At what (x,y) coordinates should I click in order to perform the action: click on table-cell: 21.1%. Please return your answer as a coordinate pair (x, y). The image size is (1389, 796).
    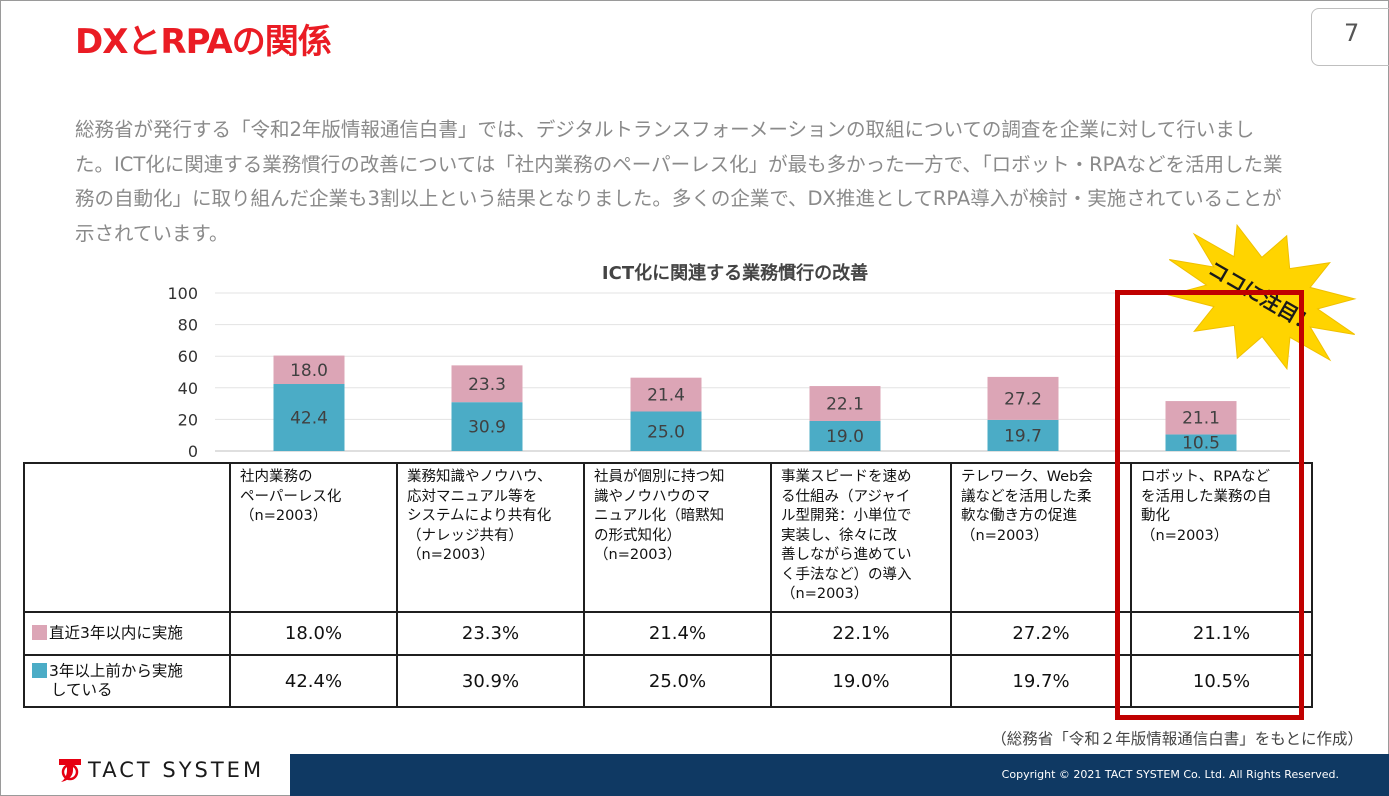
    Looking at the image, I should click on (1221, 633).